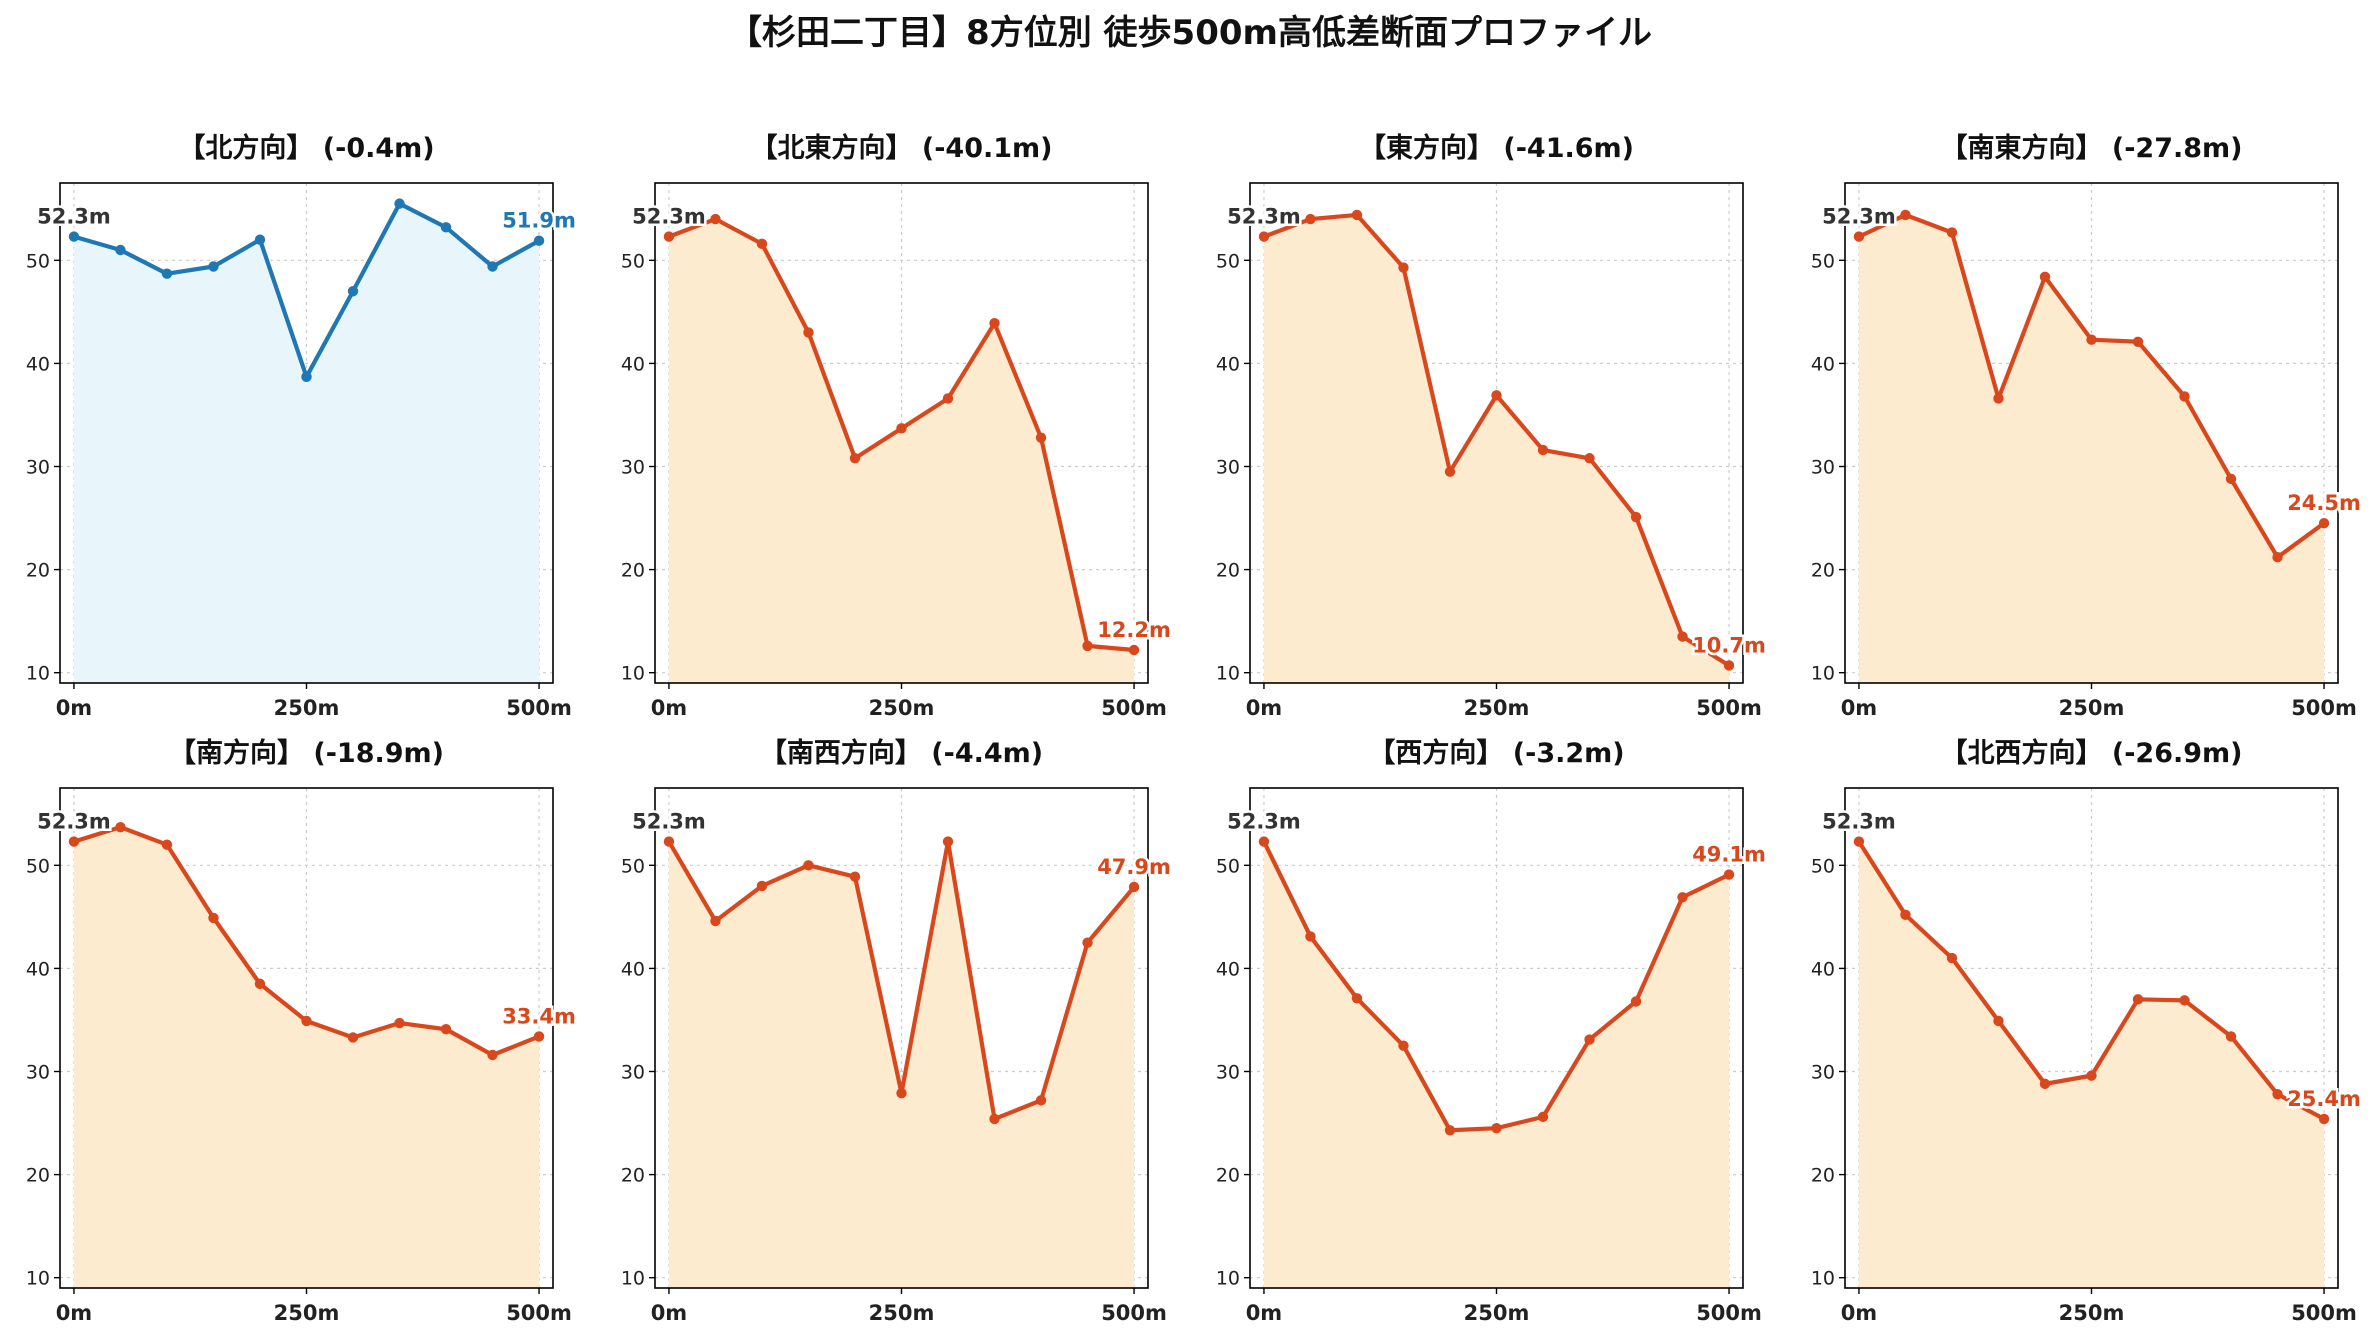 The width and height of the screenshot is (2380, 1340). What do you see at coordinates (2091, 753) in the screenshot?
I see `panel-title: 【北西方向】 (-26.9m)` at bounding box center [2091, 753].